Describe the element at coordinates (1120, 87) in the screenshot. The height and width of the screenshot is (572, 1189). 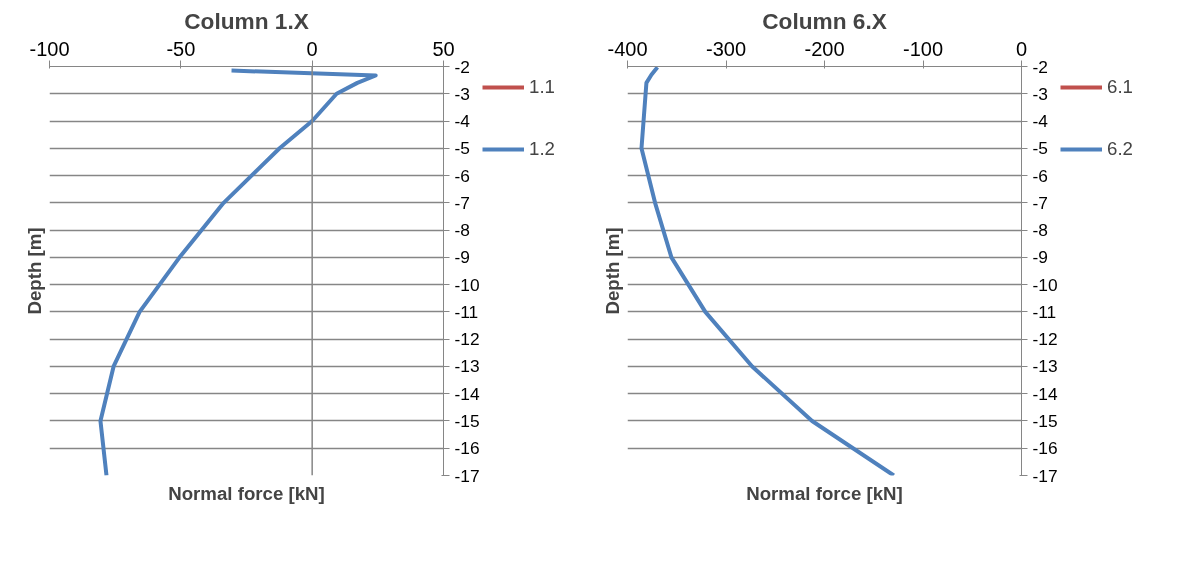
I see `legend-label: 6.1` at that location.